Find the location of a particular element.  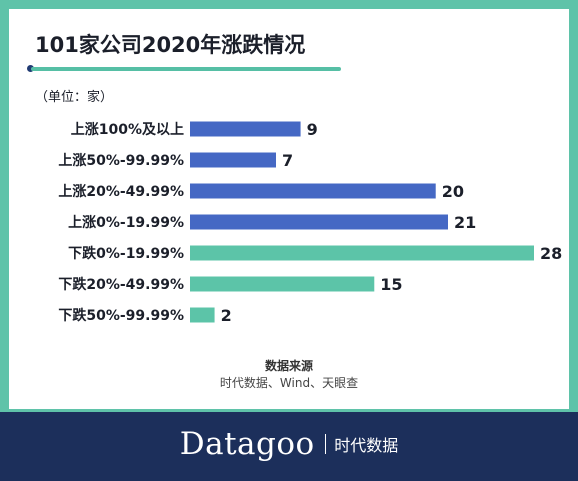

footer-banner: Datagoo 时代数据 is located at coordinates (289, 446).